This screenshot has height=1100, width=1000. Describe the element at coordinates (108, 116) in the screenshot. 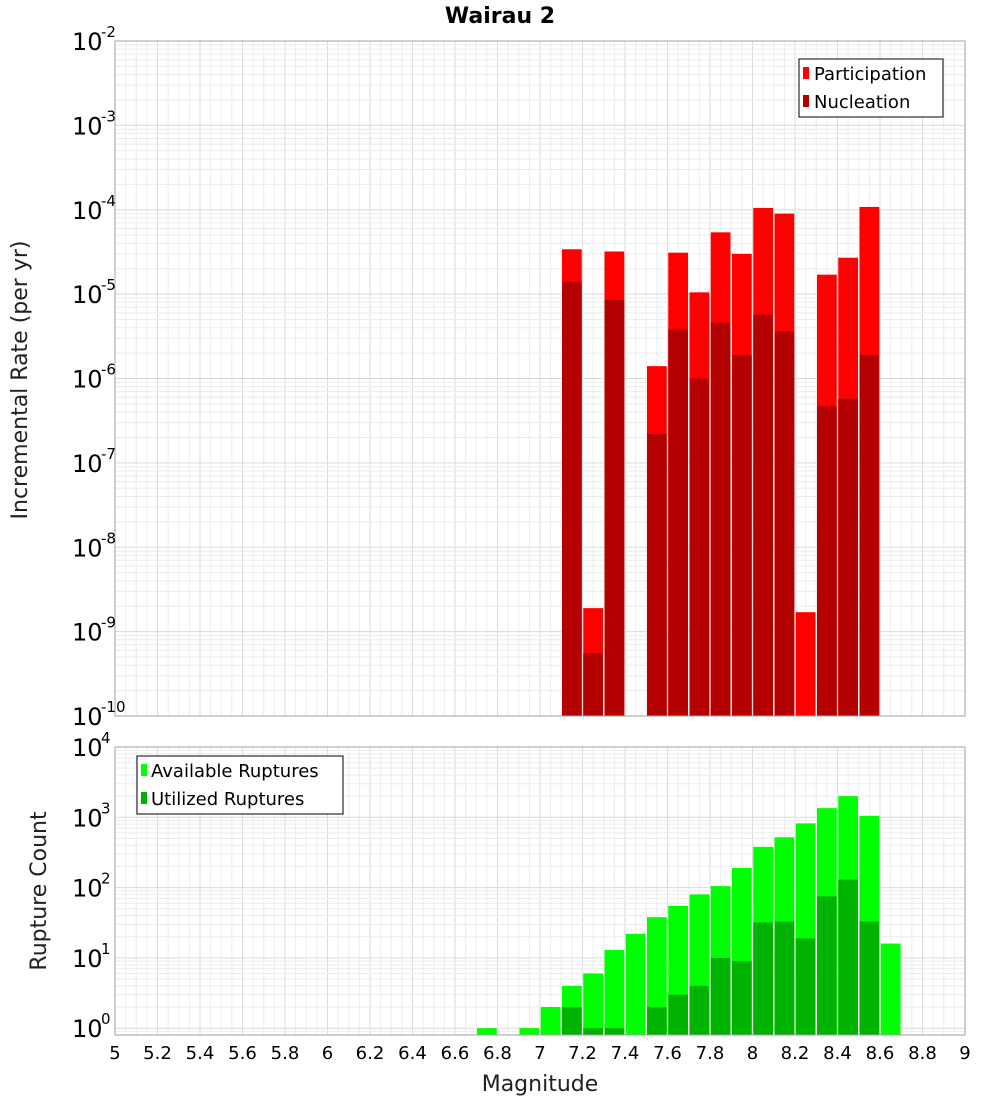

I see `y-tick-exponent: -3` at that location.